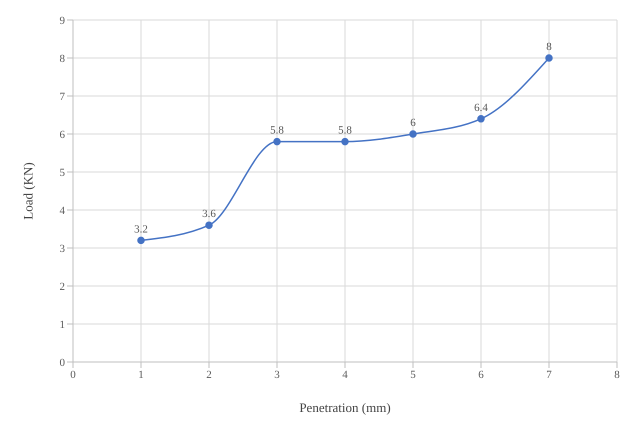 Image resolution: width=639 pixels, height=430 pixels. What do you see at coordinates (481, 374) in the screenshot?
I see `x-tick-label: 6` at bounding box center [481, 374].